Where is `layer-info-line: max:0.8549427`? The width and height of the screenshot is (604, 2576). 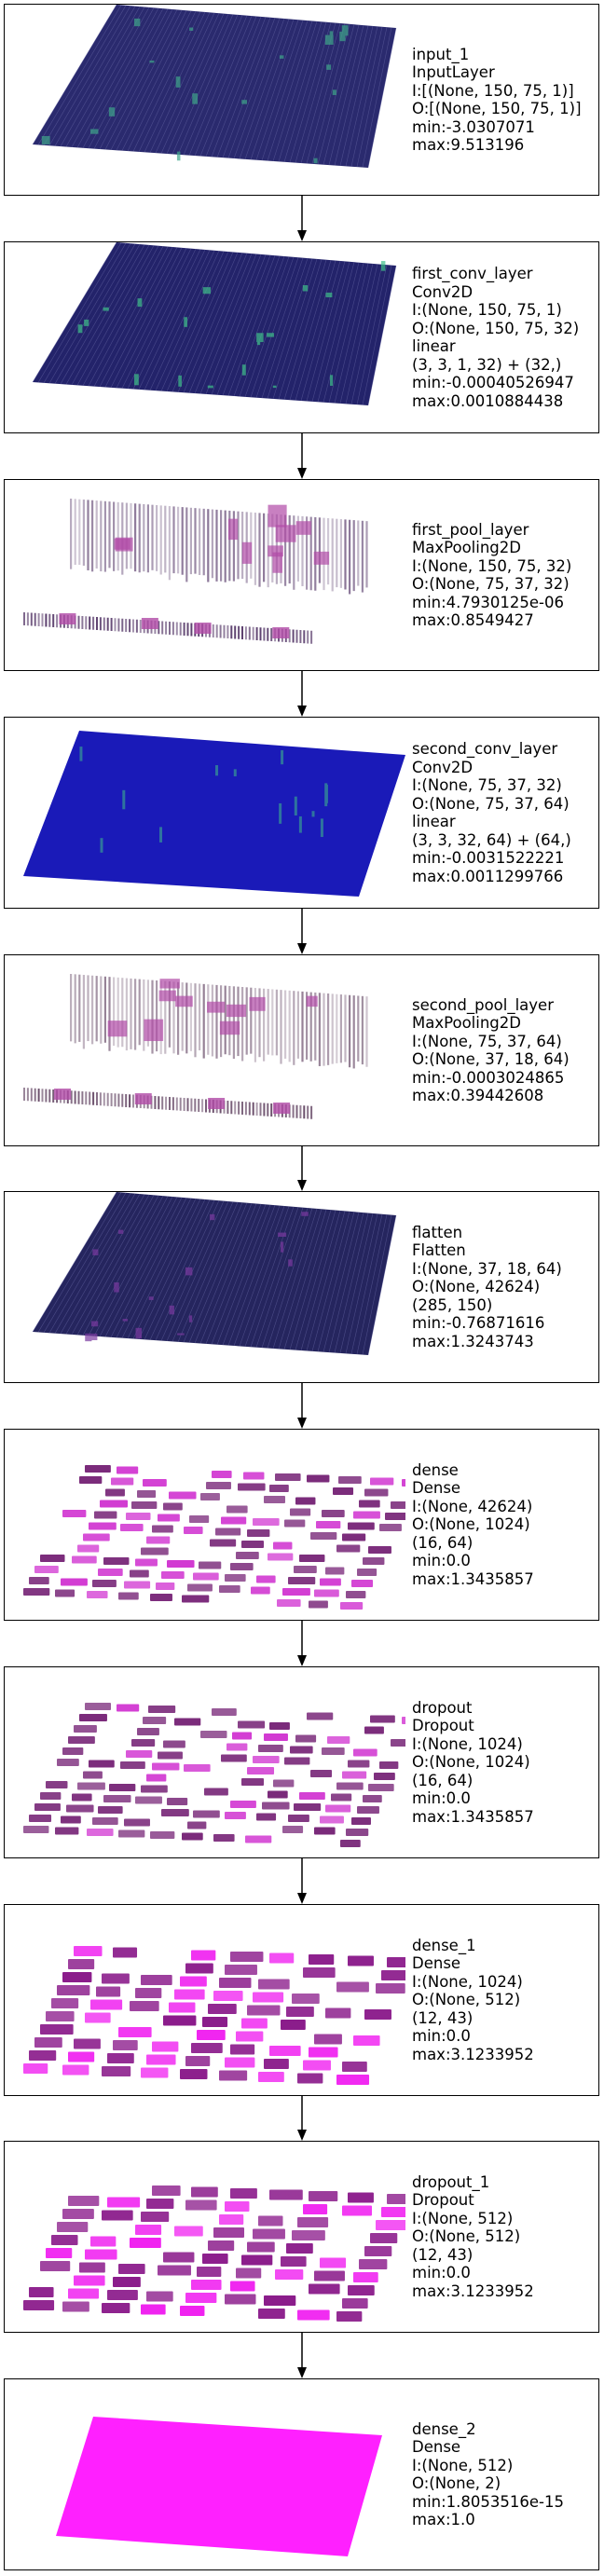
layer-info-line: max:0.8549427 is located at coordinates (473, 620).